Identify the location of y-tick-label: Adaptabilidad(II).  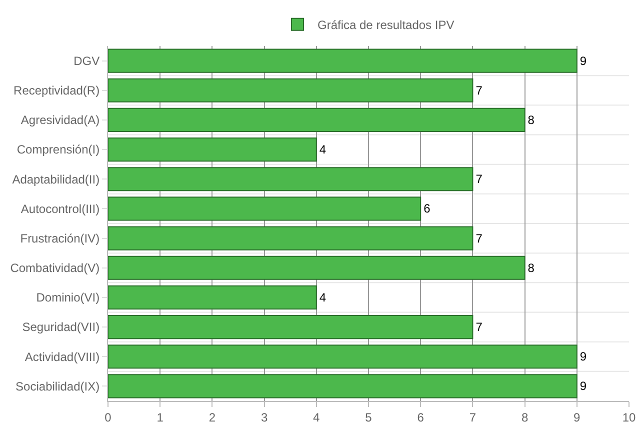
(56, 179).